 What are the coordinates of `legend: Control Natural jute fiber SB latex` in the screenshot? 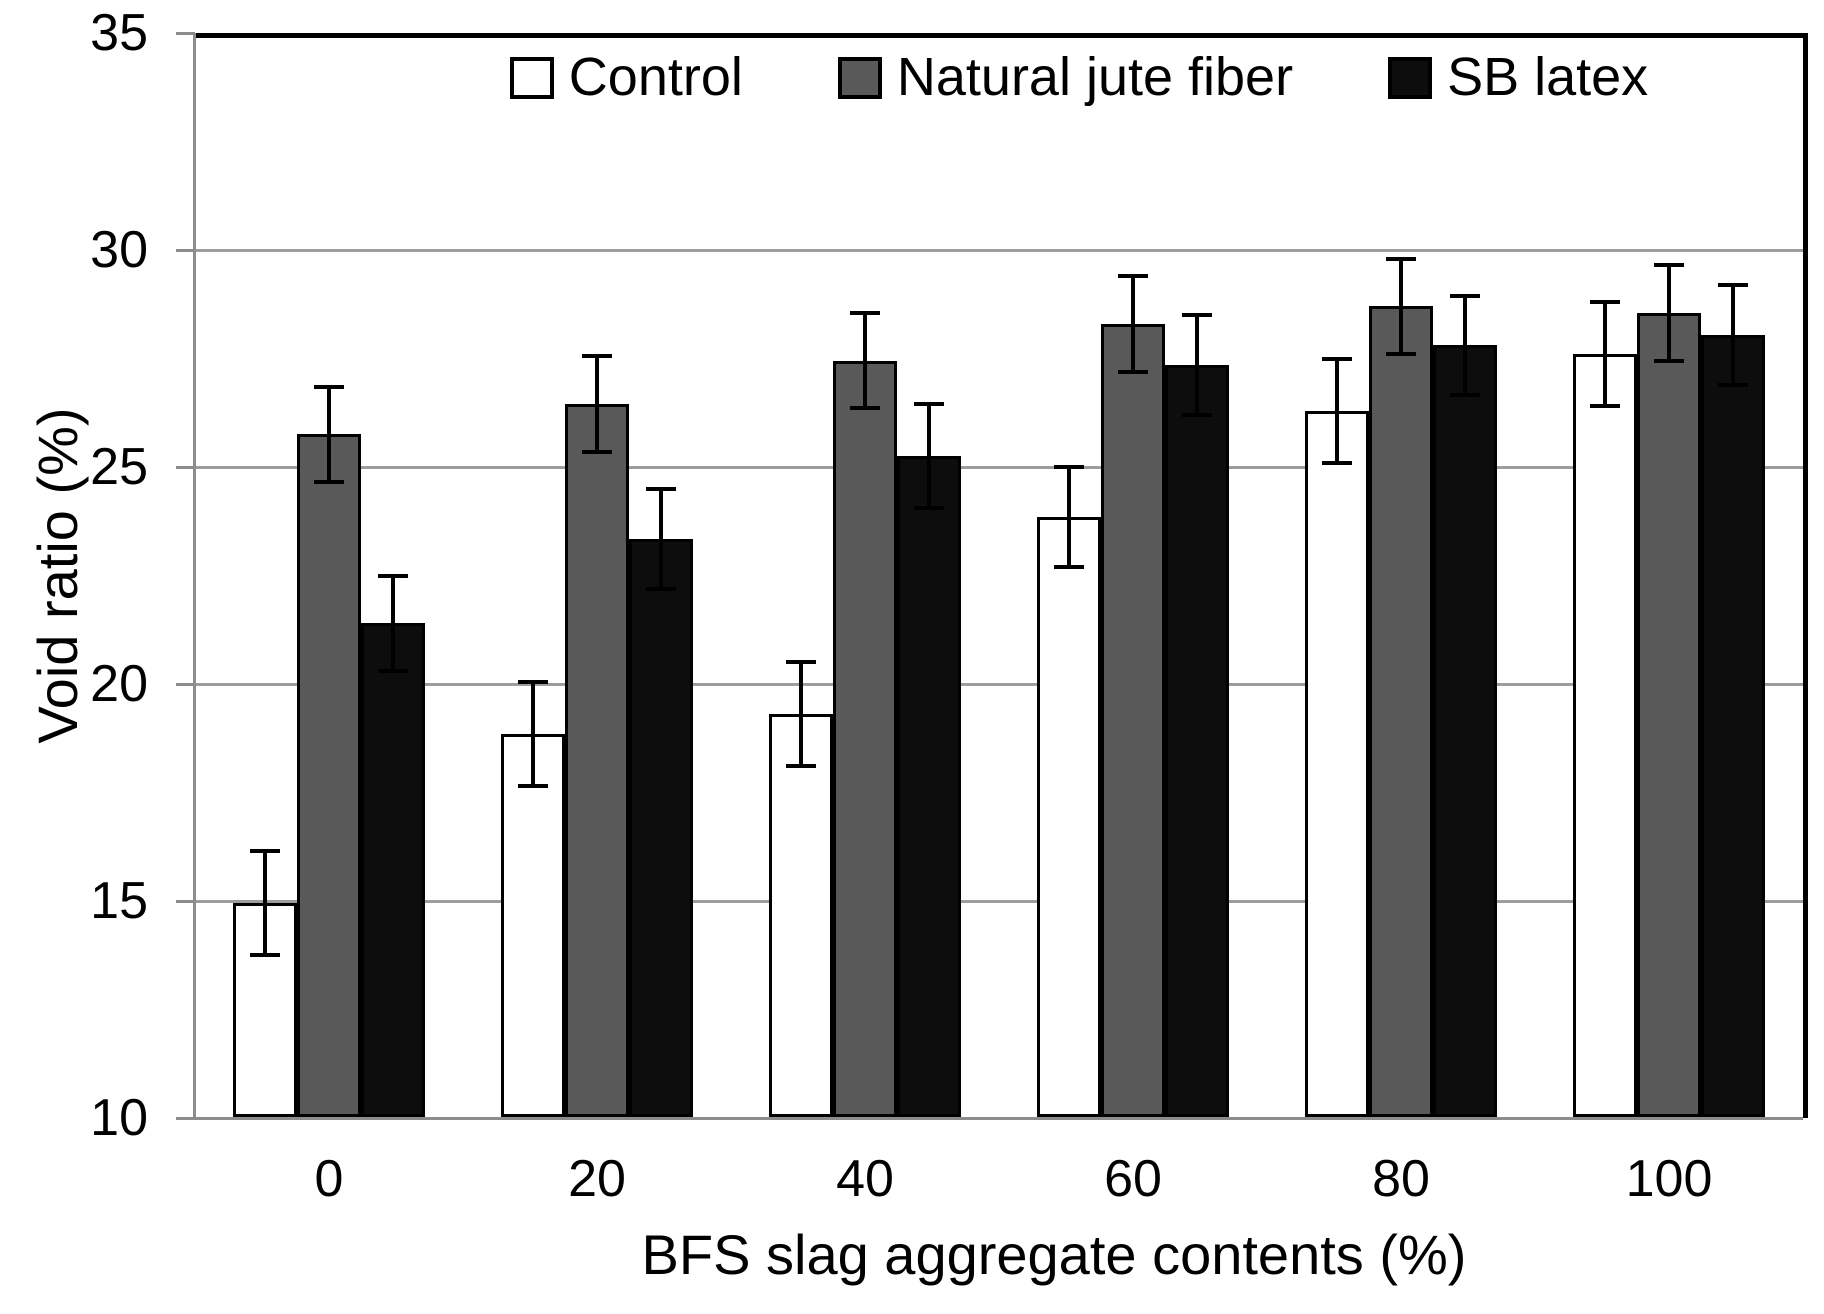 It's located at (1049, 77).